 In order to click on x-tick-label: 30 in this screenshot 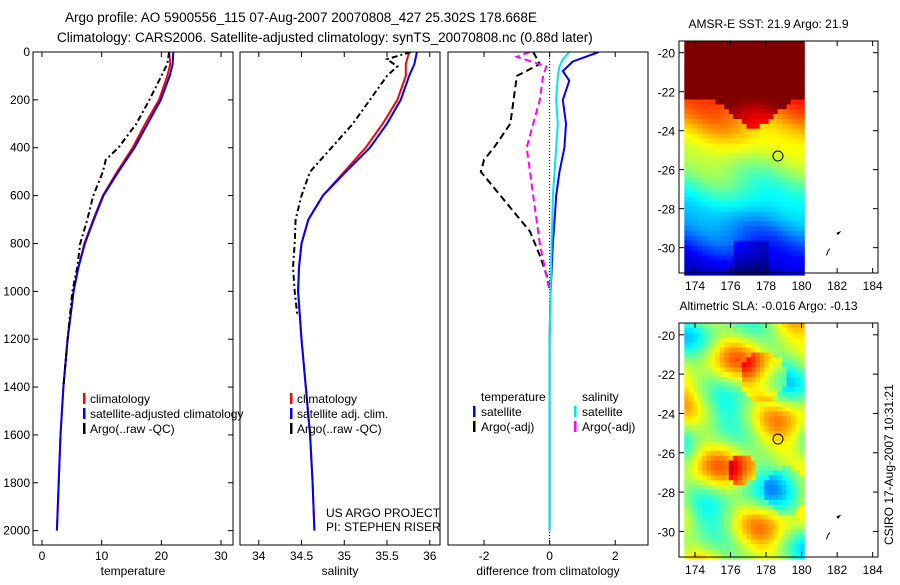, I will do `click(221, 556)`.